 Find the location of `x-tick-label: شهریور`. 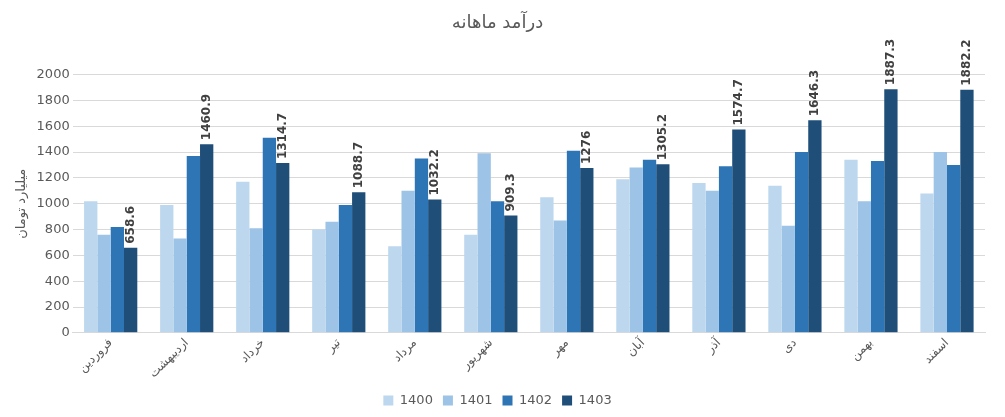

x-tick-label: شهریور is located at coordinates (477, 354).